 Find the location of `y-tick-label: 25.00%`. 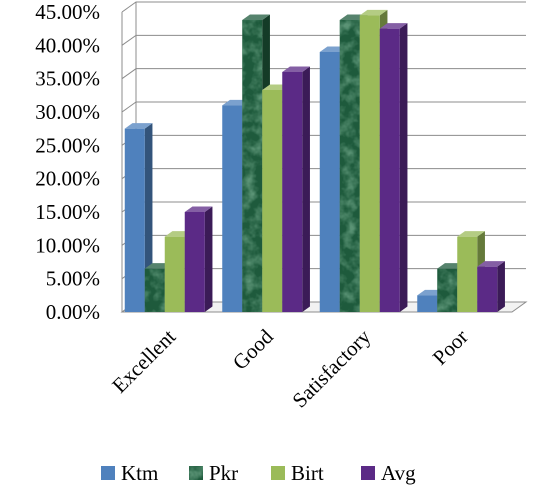

y-tick-label: 25.00% is located at coordinates (67, 145).